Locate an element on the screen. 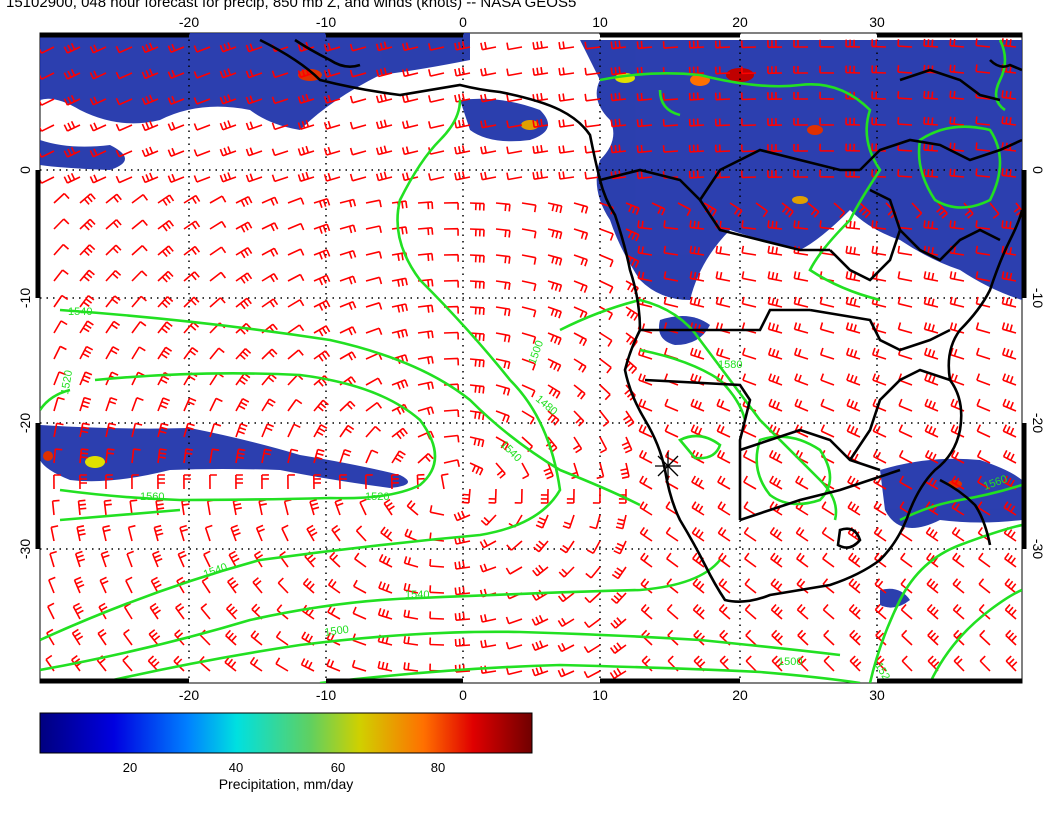 The height and width of the screenshot is (816, 1056). contour-label: 1500 is located at coordinates (790, 662).